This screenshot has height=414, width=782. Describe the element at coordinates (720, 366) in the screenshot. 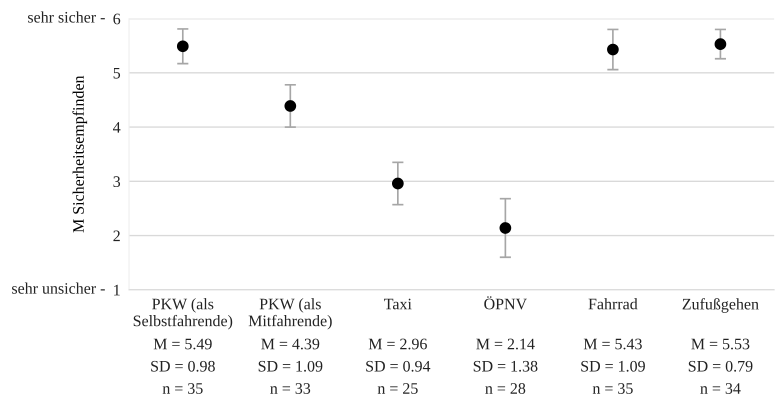

I see `text: SD = 0.79` at that location.